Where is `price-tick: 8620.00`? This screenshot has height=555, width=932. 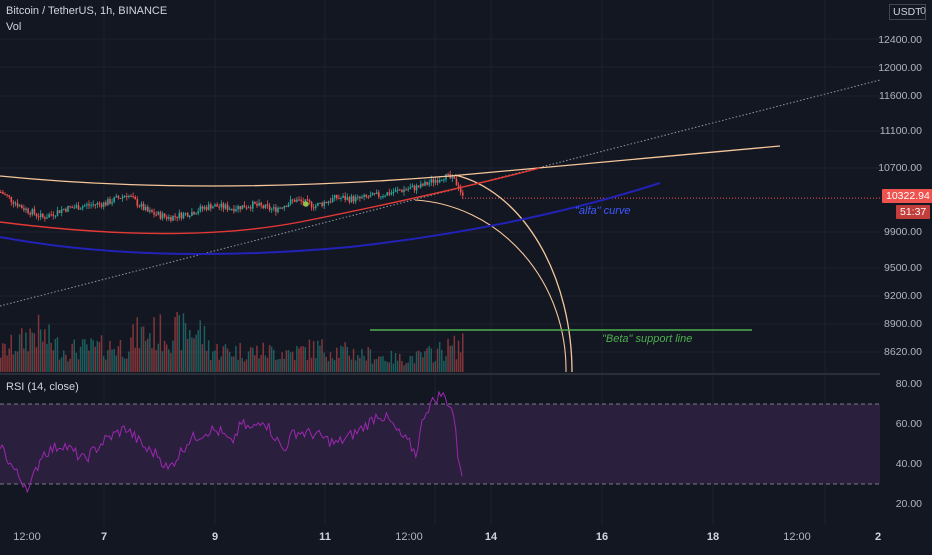 price-tick: 8620.00 is located at coordinates (903, 352).